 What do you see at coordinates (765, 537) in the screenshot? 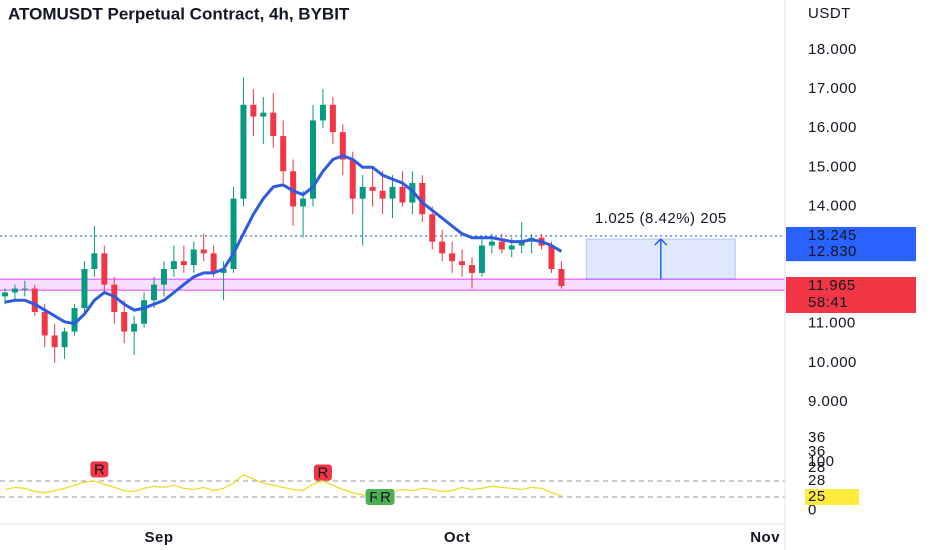
I see `x-tick-label: Nov` at bounding box center [765, 537].